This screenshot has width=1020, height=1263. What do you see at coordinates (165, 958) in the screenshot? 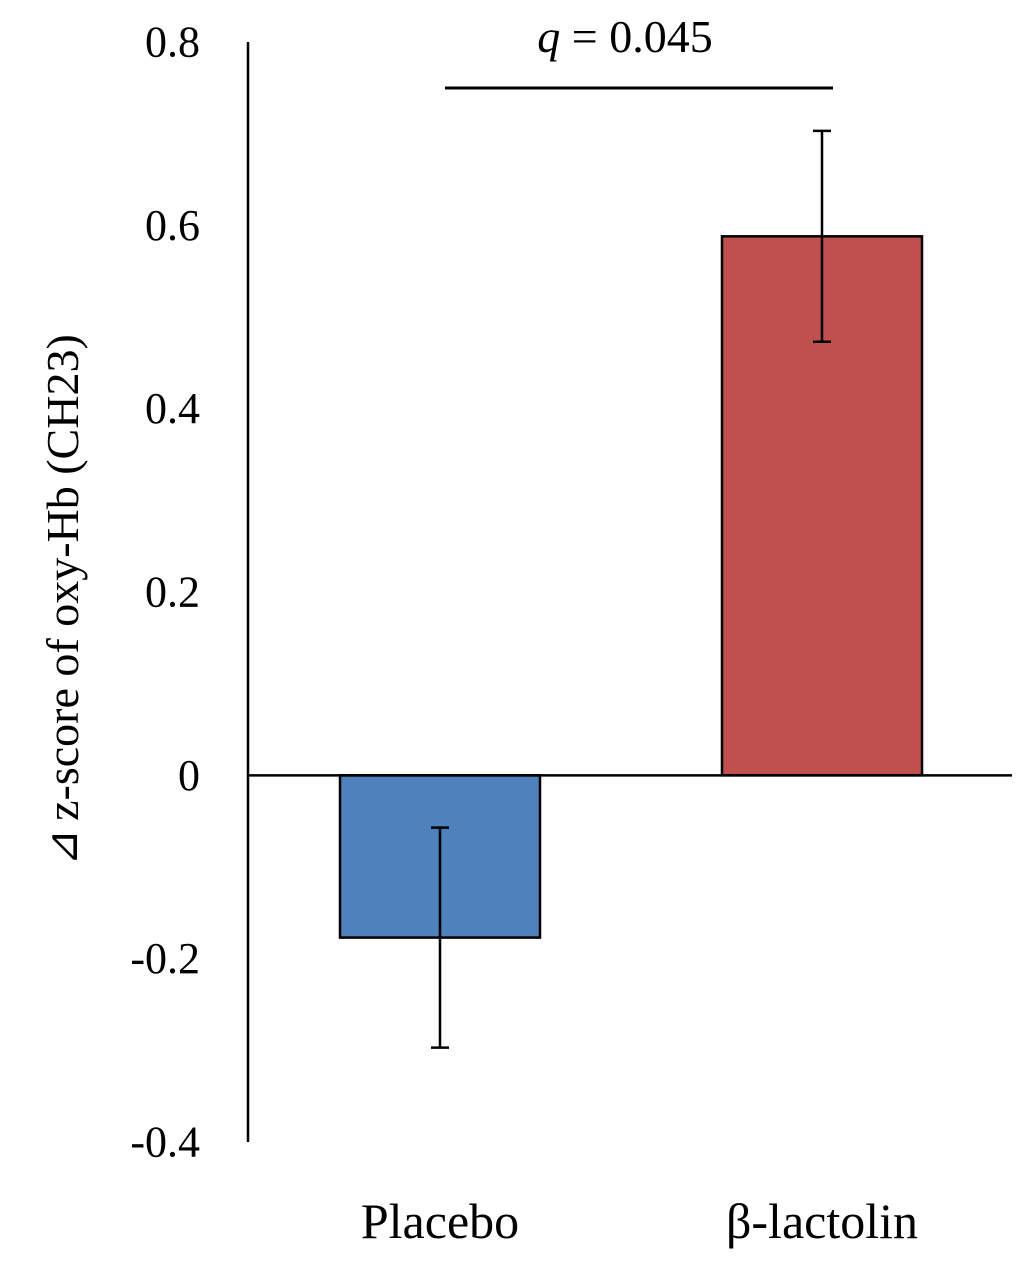
I see `y-tick-label: -0.2` at bounding box center [165, 958].